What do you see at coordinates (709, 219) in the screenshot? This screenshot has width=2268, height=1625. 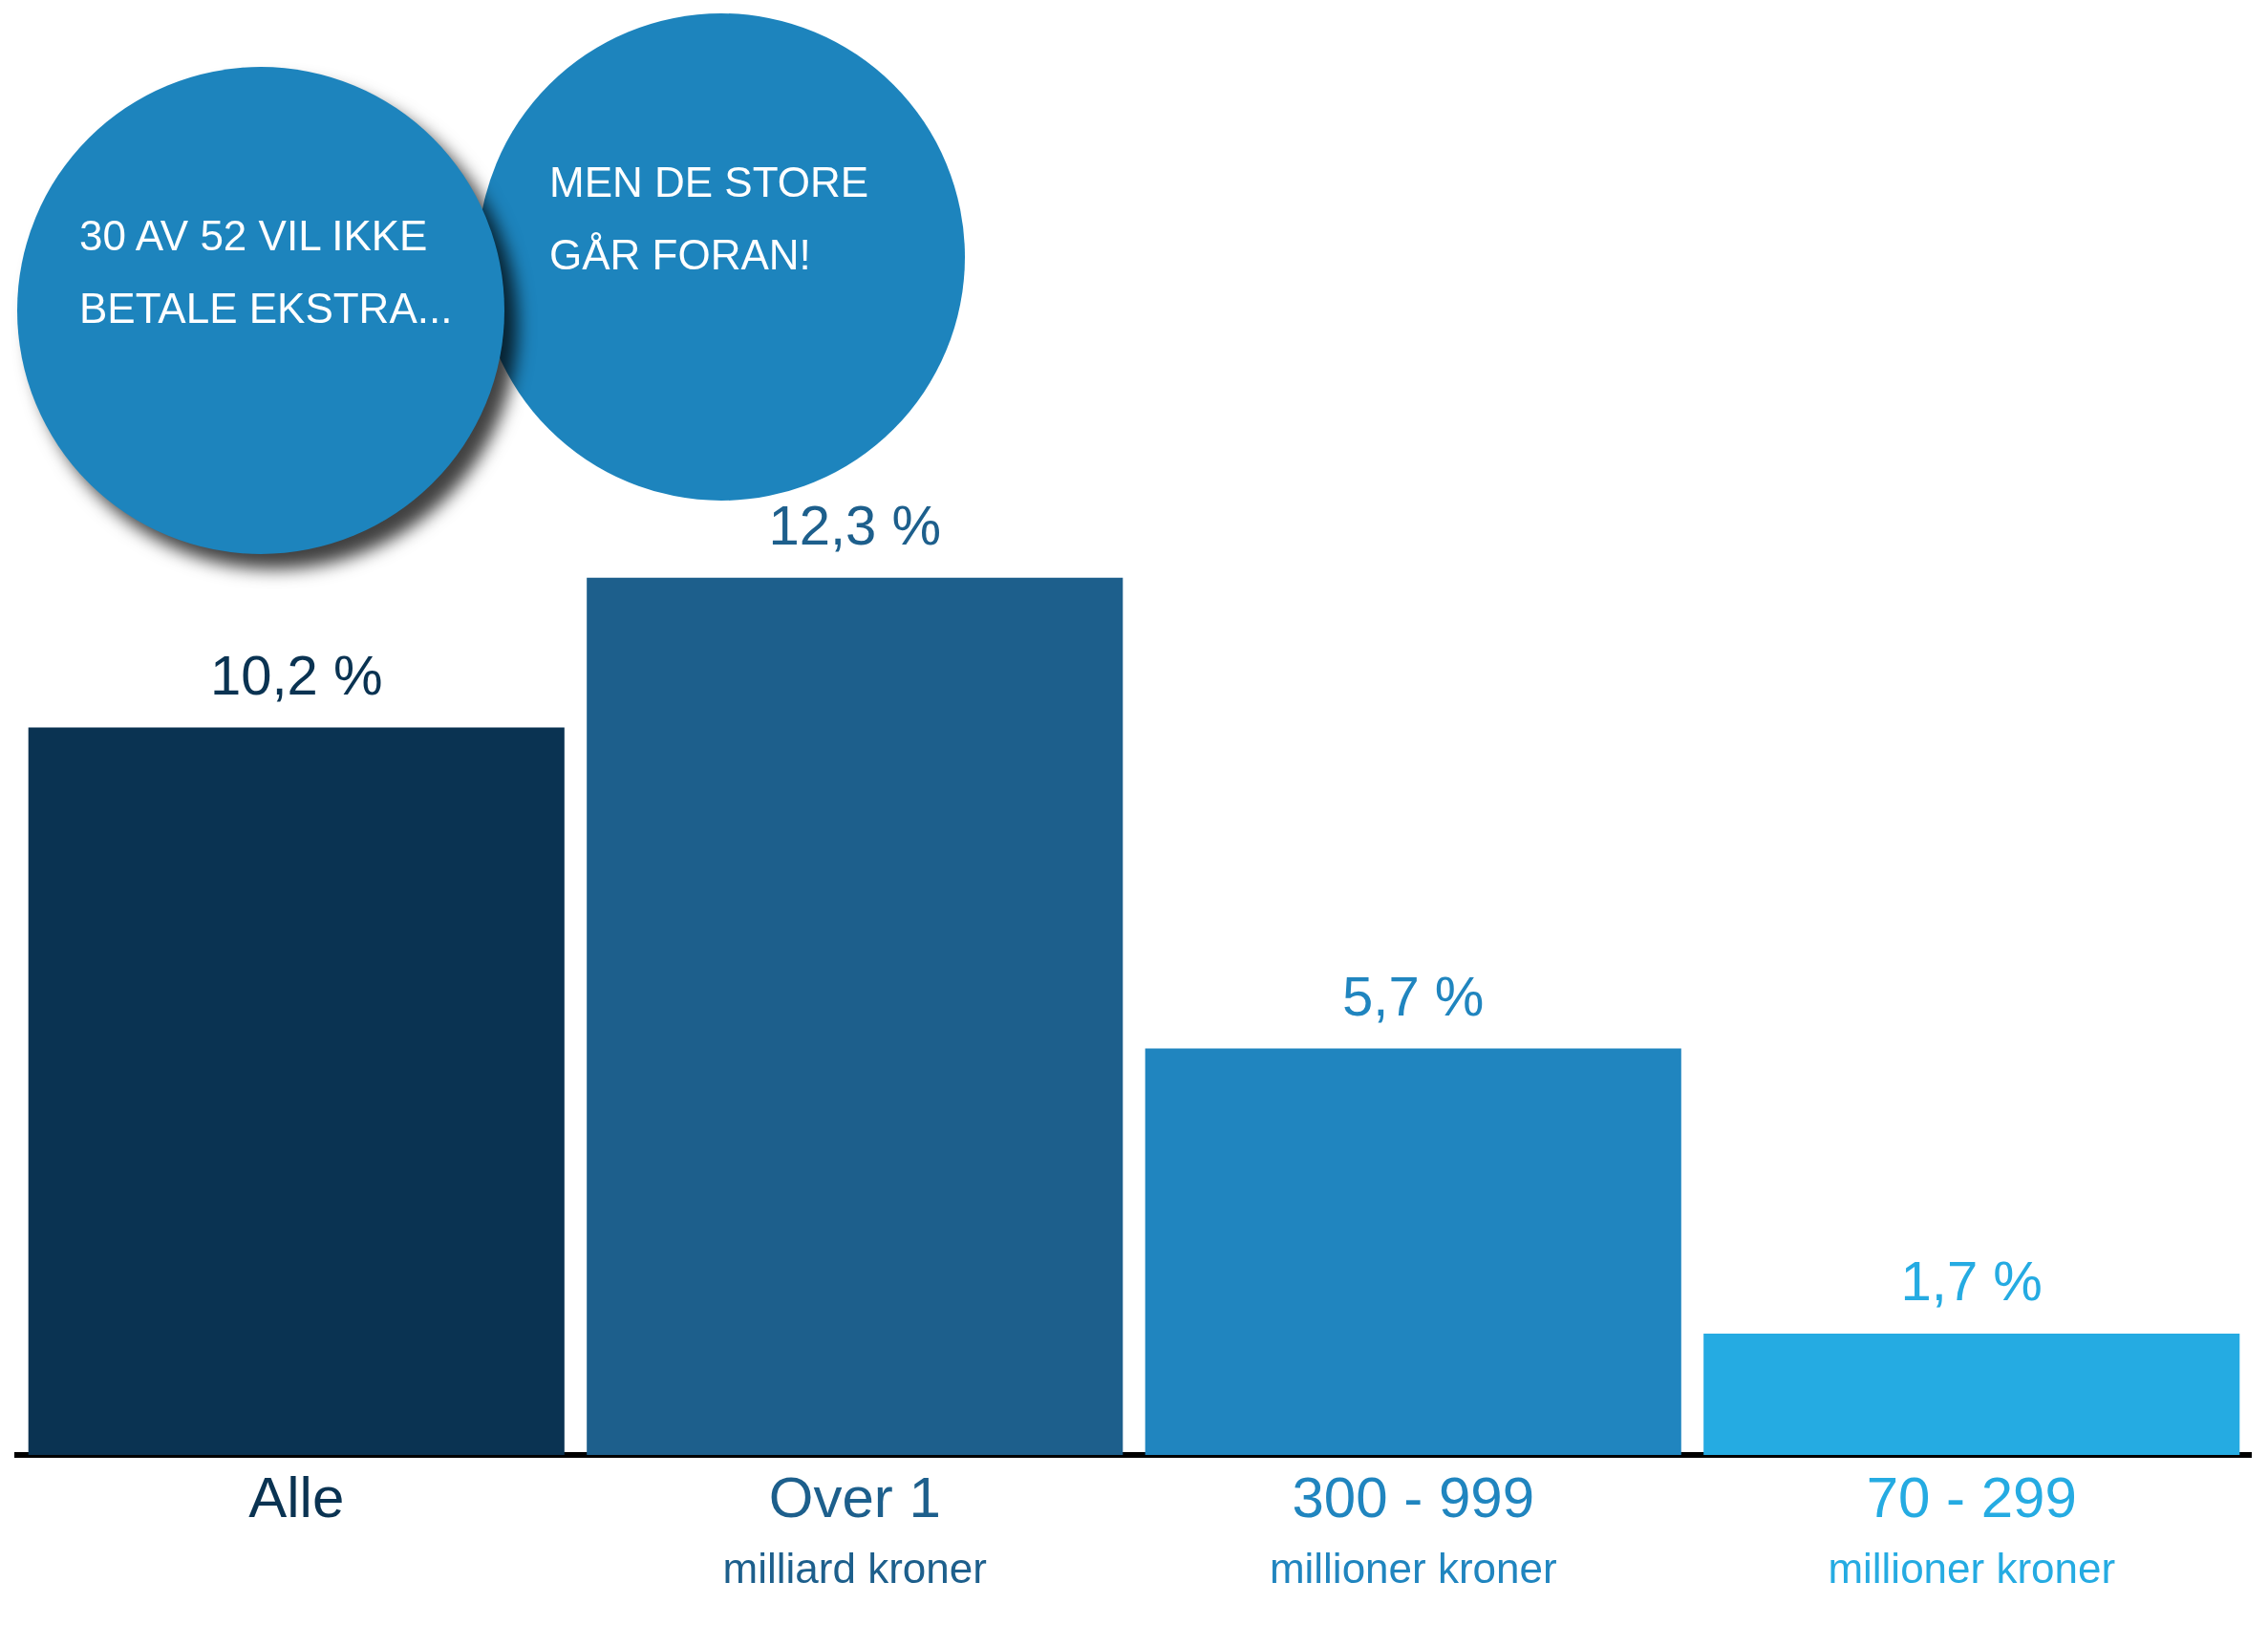 I see `text: MEN DE STORE GÅR FORAN!` at bounding box center [709, 219].